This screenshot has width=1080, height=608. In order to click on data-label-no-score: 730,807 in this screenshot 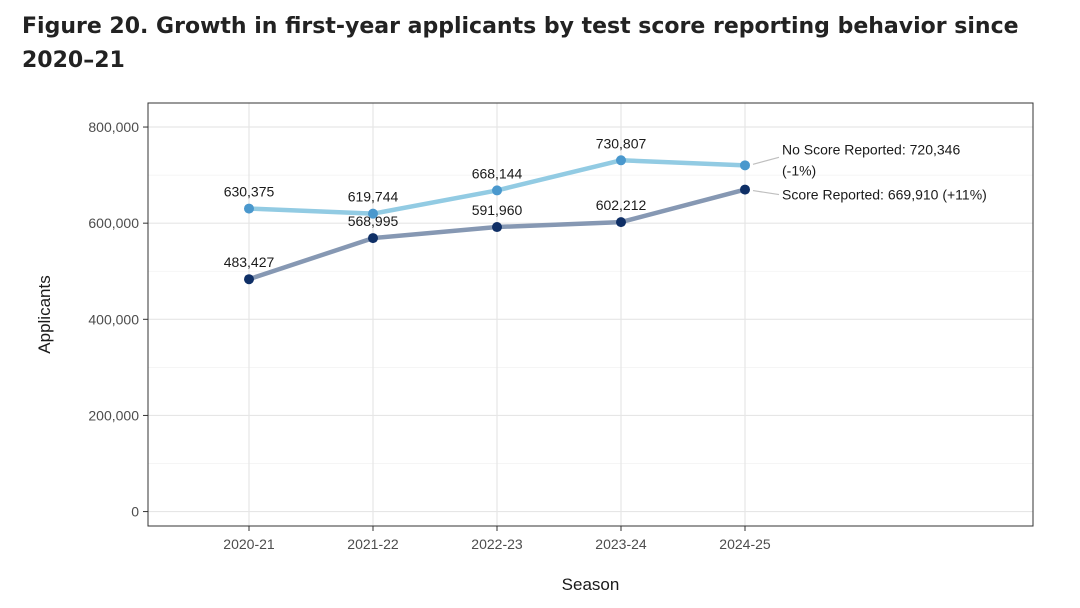, I will do `click(621, 143)`.